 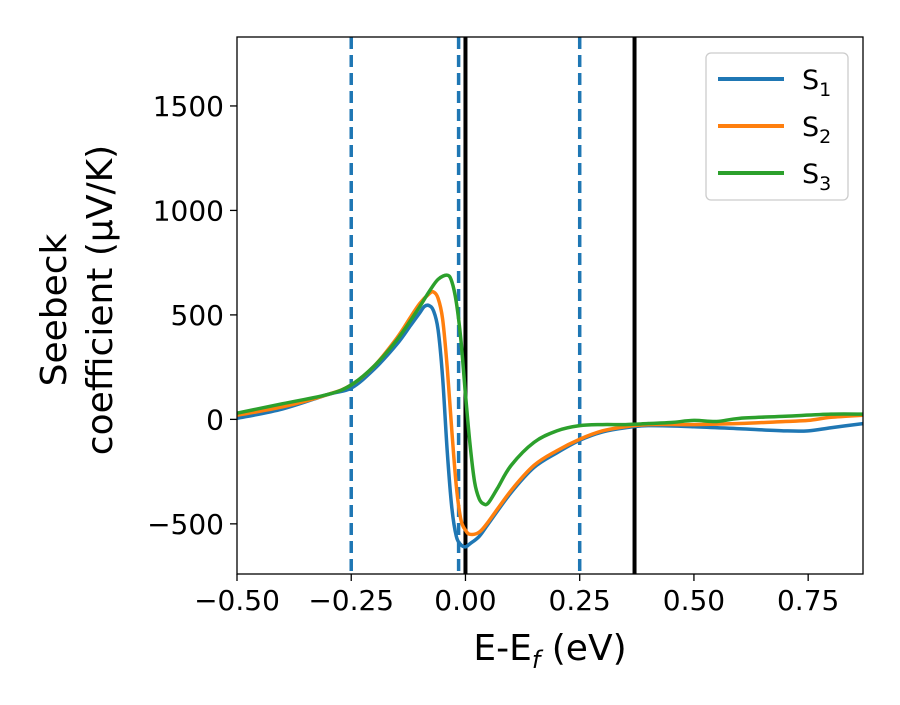 What do you see at coordinates (188, 106) in the screenshot?
I see `y-tick-label: 1500` at bounding box center [188, 106].